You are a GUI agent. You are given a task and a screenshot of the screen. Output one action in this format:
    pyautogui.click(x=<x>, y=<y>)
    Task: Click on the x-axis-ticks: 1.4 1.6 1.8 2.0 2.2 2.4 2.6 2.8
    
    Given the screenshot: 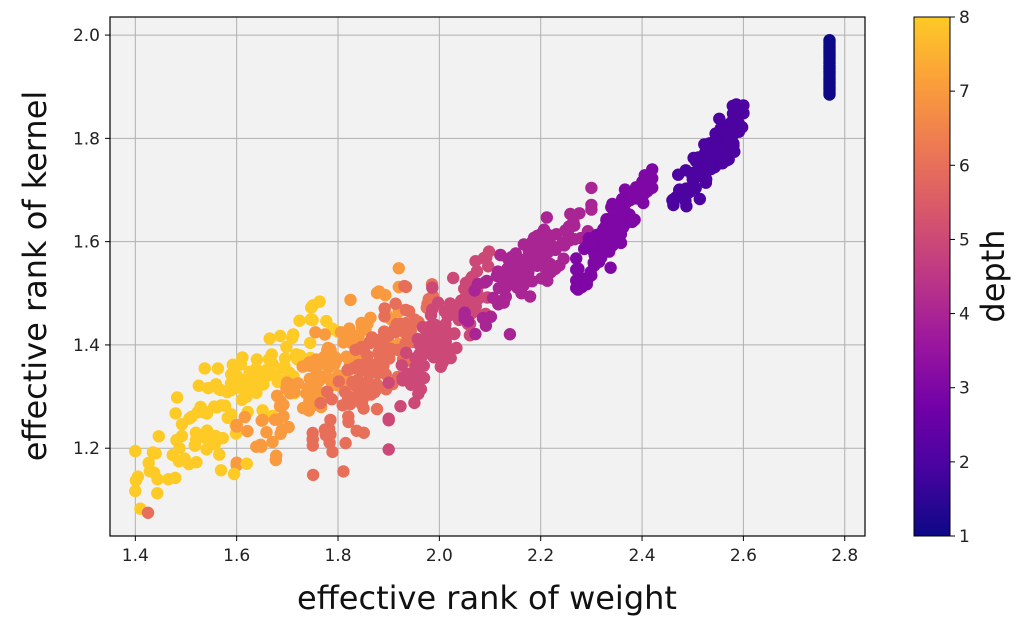 What is the action you would take?
    pyautogui.click(x=490, y=551)
    